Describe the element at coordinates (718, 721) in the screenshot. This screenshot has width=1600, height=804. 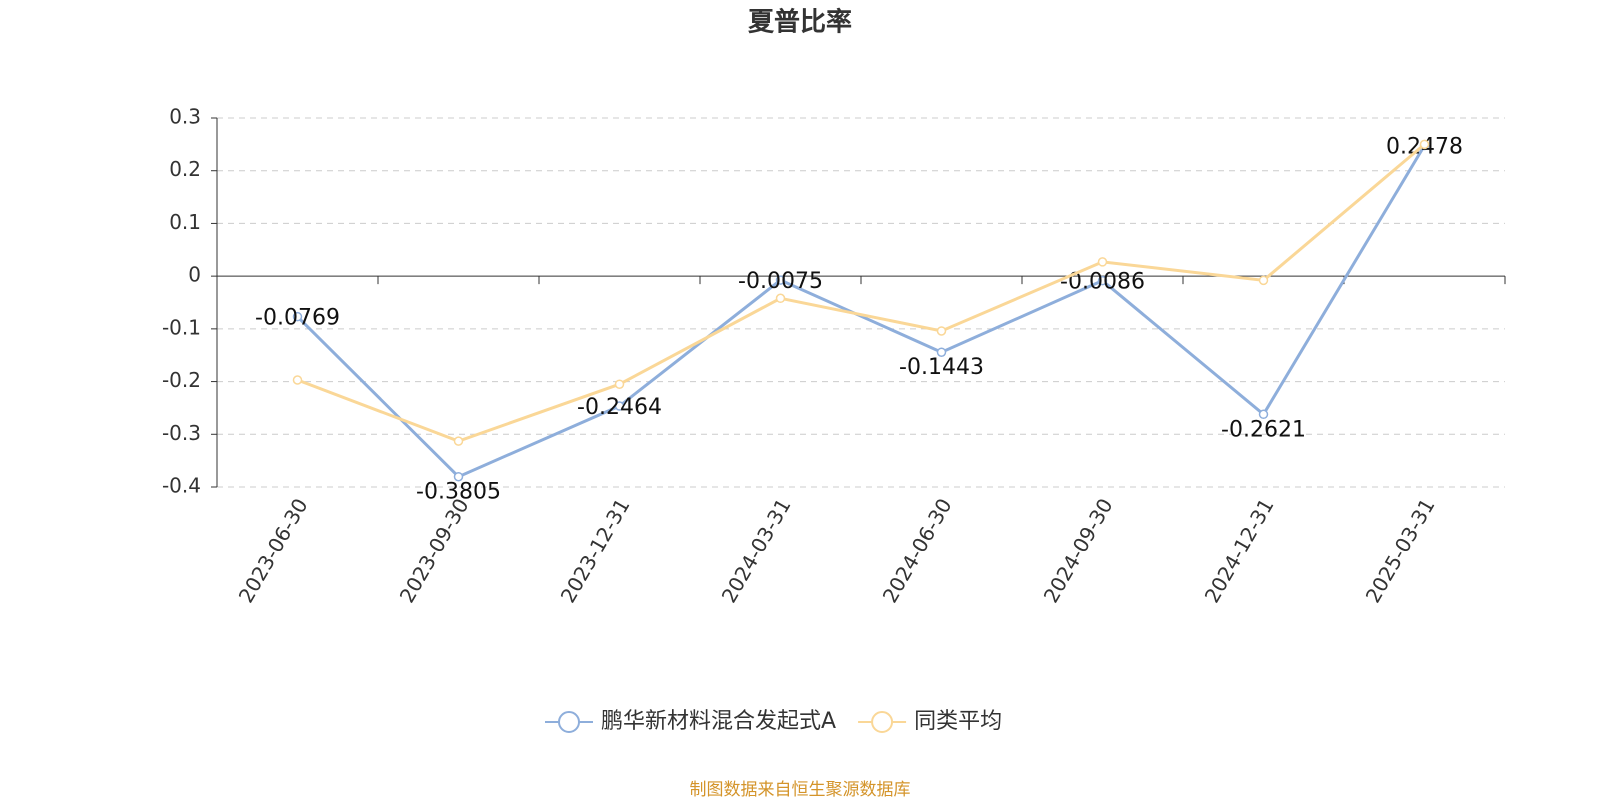
I see `legend-label: 鹏华新材料混合发起式A` at that location.